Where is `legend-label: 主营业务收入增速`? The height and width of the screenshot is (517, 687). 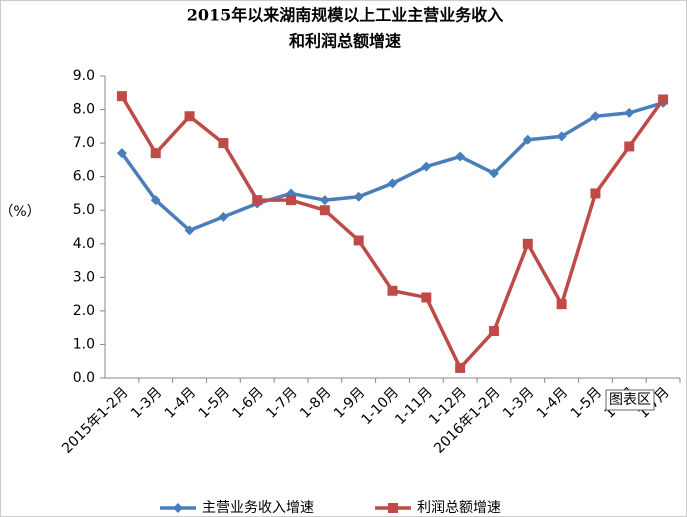 legend-label: 主营业务收入增速 is located at coordinates (258, 508).